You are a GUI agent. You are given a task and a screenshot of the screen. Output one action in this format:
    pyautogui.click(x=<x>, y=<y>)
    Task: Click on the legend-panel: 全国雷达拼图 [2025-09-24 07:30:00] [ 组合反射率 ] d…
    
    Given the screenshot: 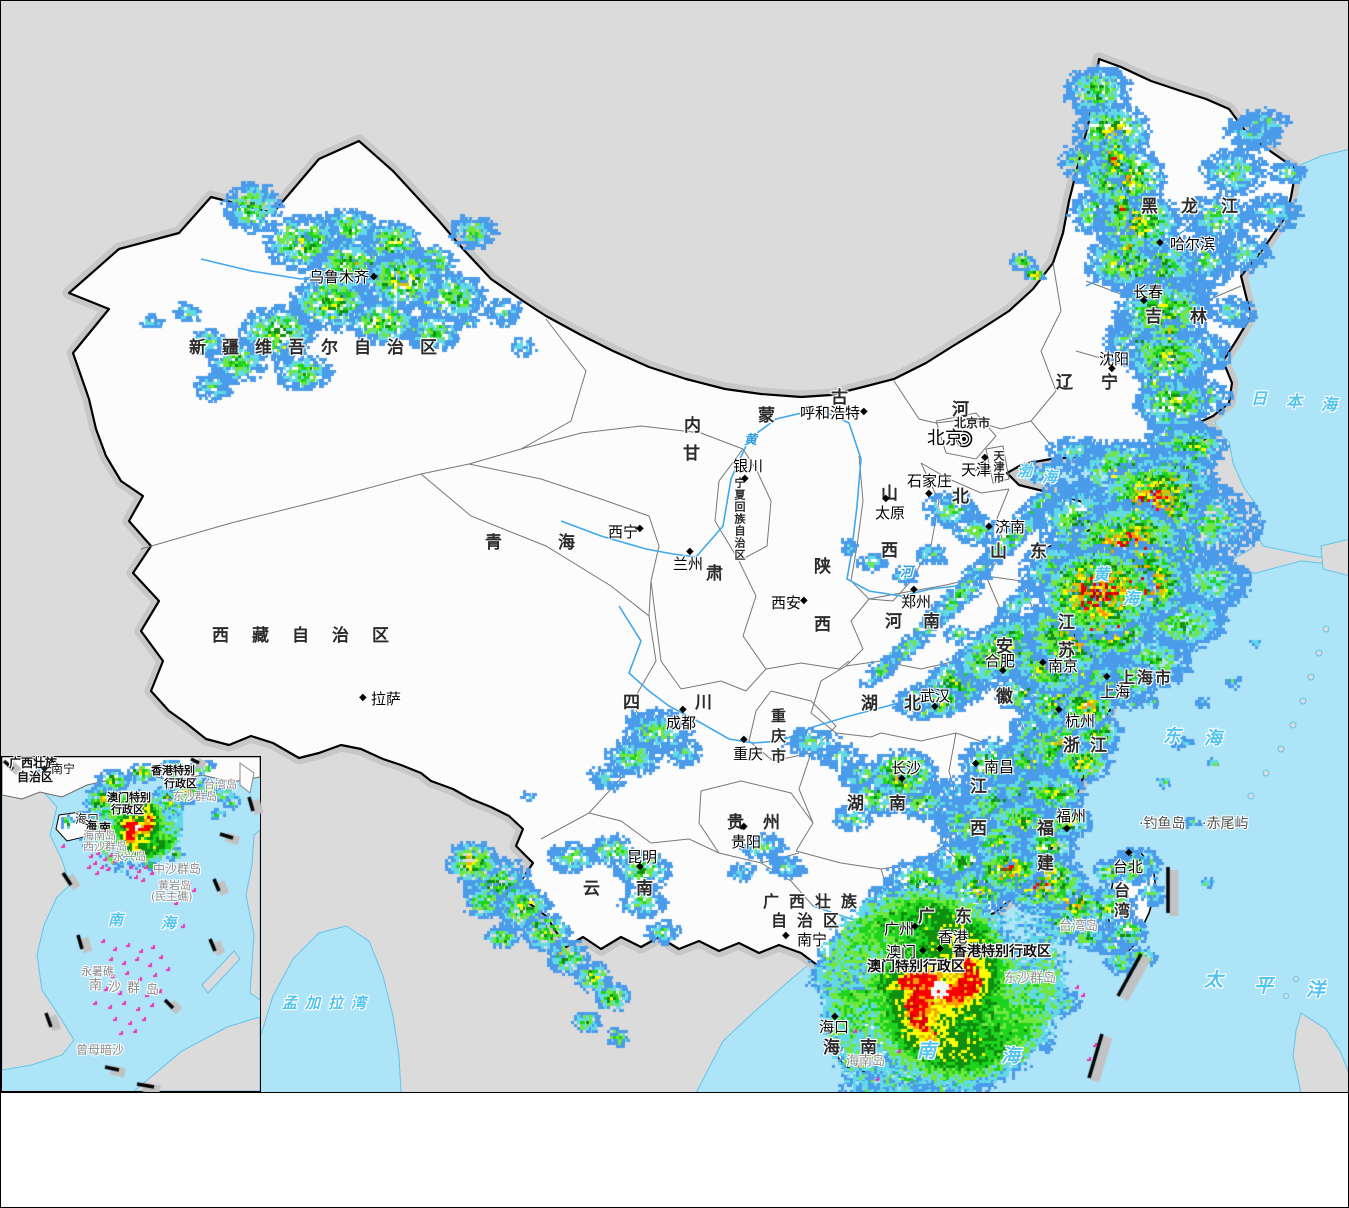 What is the action you would take?
    pyautogui.click(x=674, y=1150)
    